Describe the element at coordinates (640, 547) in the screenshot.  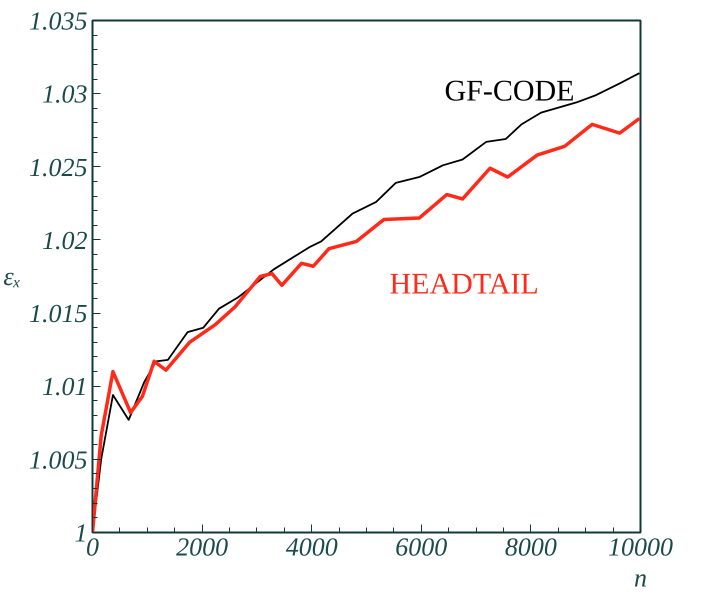
I see `x-tick-label: 10000` at that location.